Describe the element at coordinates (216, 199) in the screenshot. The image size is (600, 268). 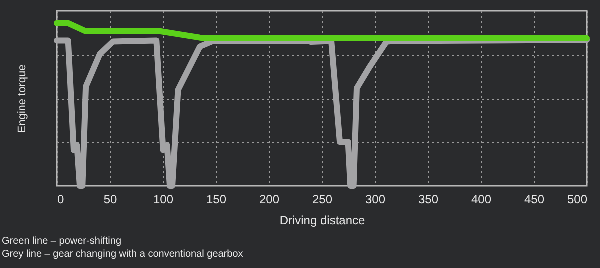
I see `x-tick-label: 150` at that location.